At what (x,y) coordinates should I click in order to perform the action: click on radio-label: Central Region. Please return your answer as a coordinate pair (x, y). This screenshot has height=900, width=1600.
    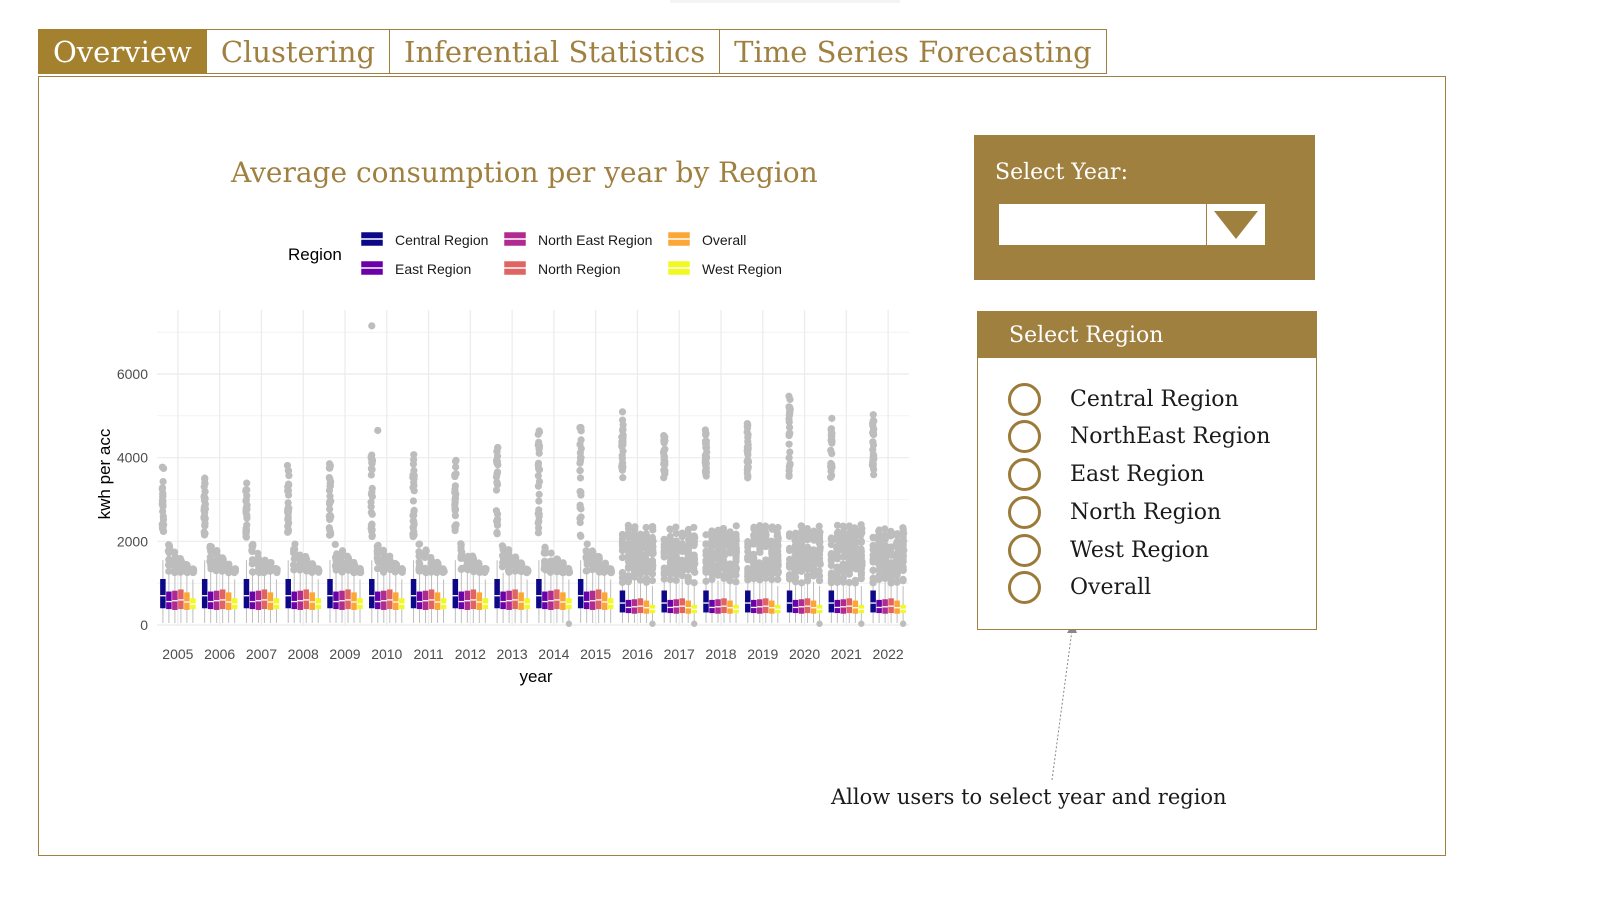
    Looking at the image, I should click on (1154, 399).